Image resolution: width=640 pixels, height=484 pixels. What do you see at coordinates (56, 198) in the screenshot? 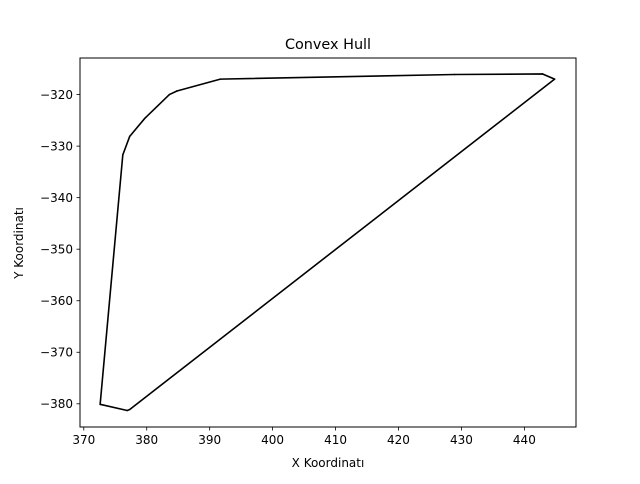
I see `y-tick-label: −340` at bounding box center [56, 198].